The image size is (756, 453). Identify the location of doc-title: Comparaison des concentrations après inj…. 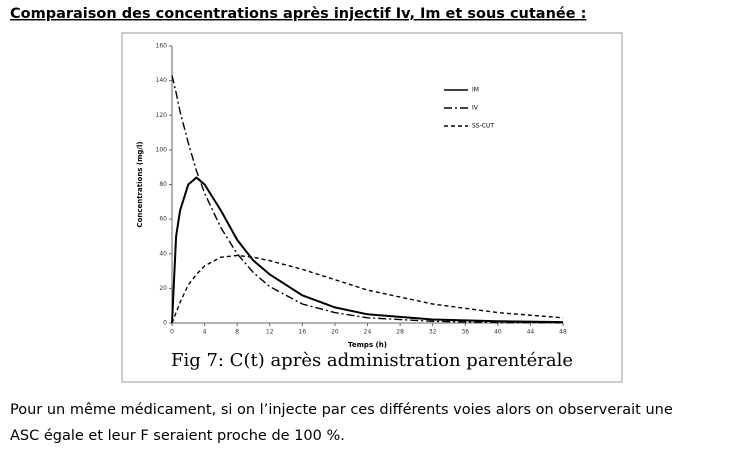
(298, 14).